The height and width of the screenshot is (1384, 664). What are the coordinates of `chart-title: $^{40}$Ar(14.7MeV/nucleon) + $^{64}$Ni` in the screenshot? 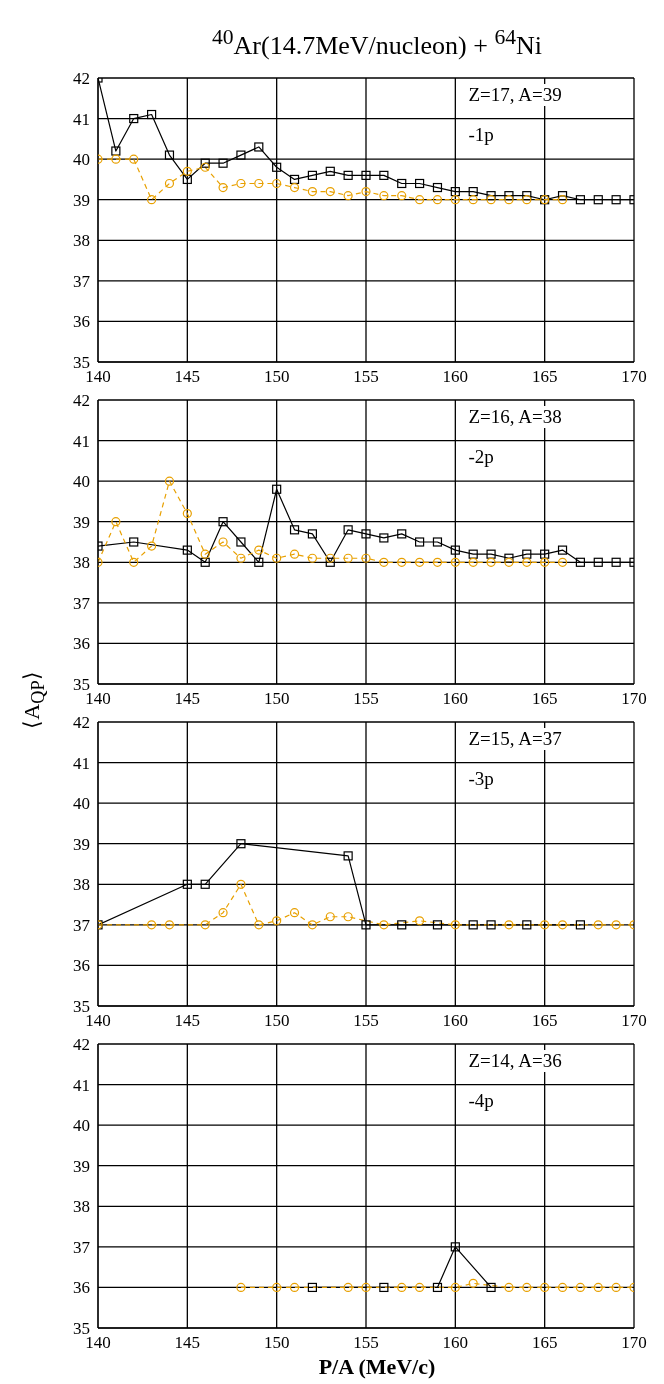 It's located at (377, 43).